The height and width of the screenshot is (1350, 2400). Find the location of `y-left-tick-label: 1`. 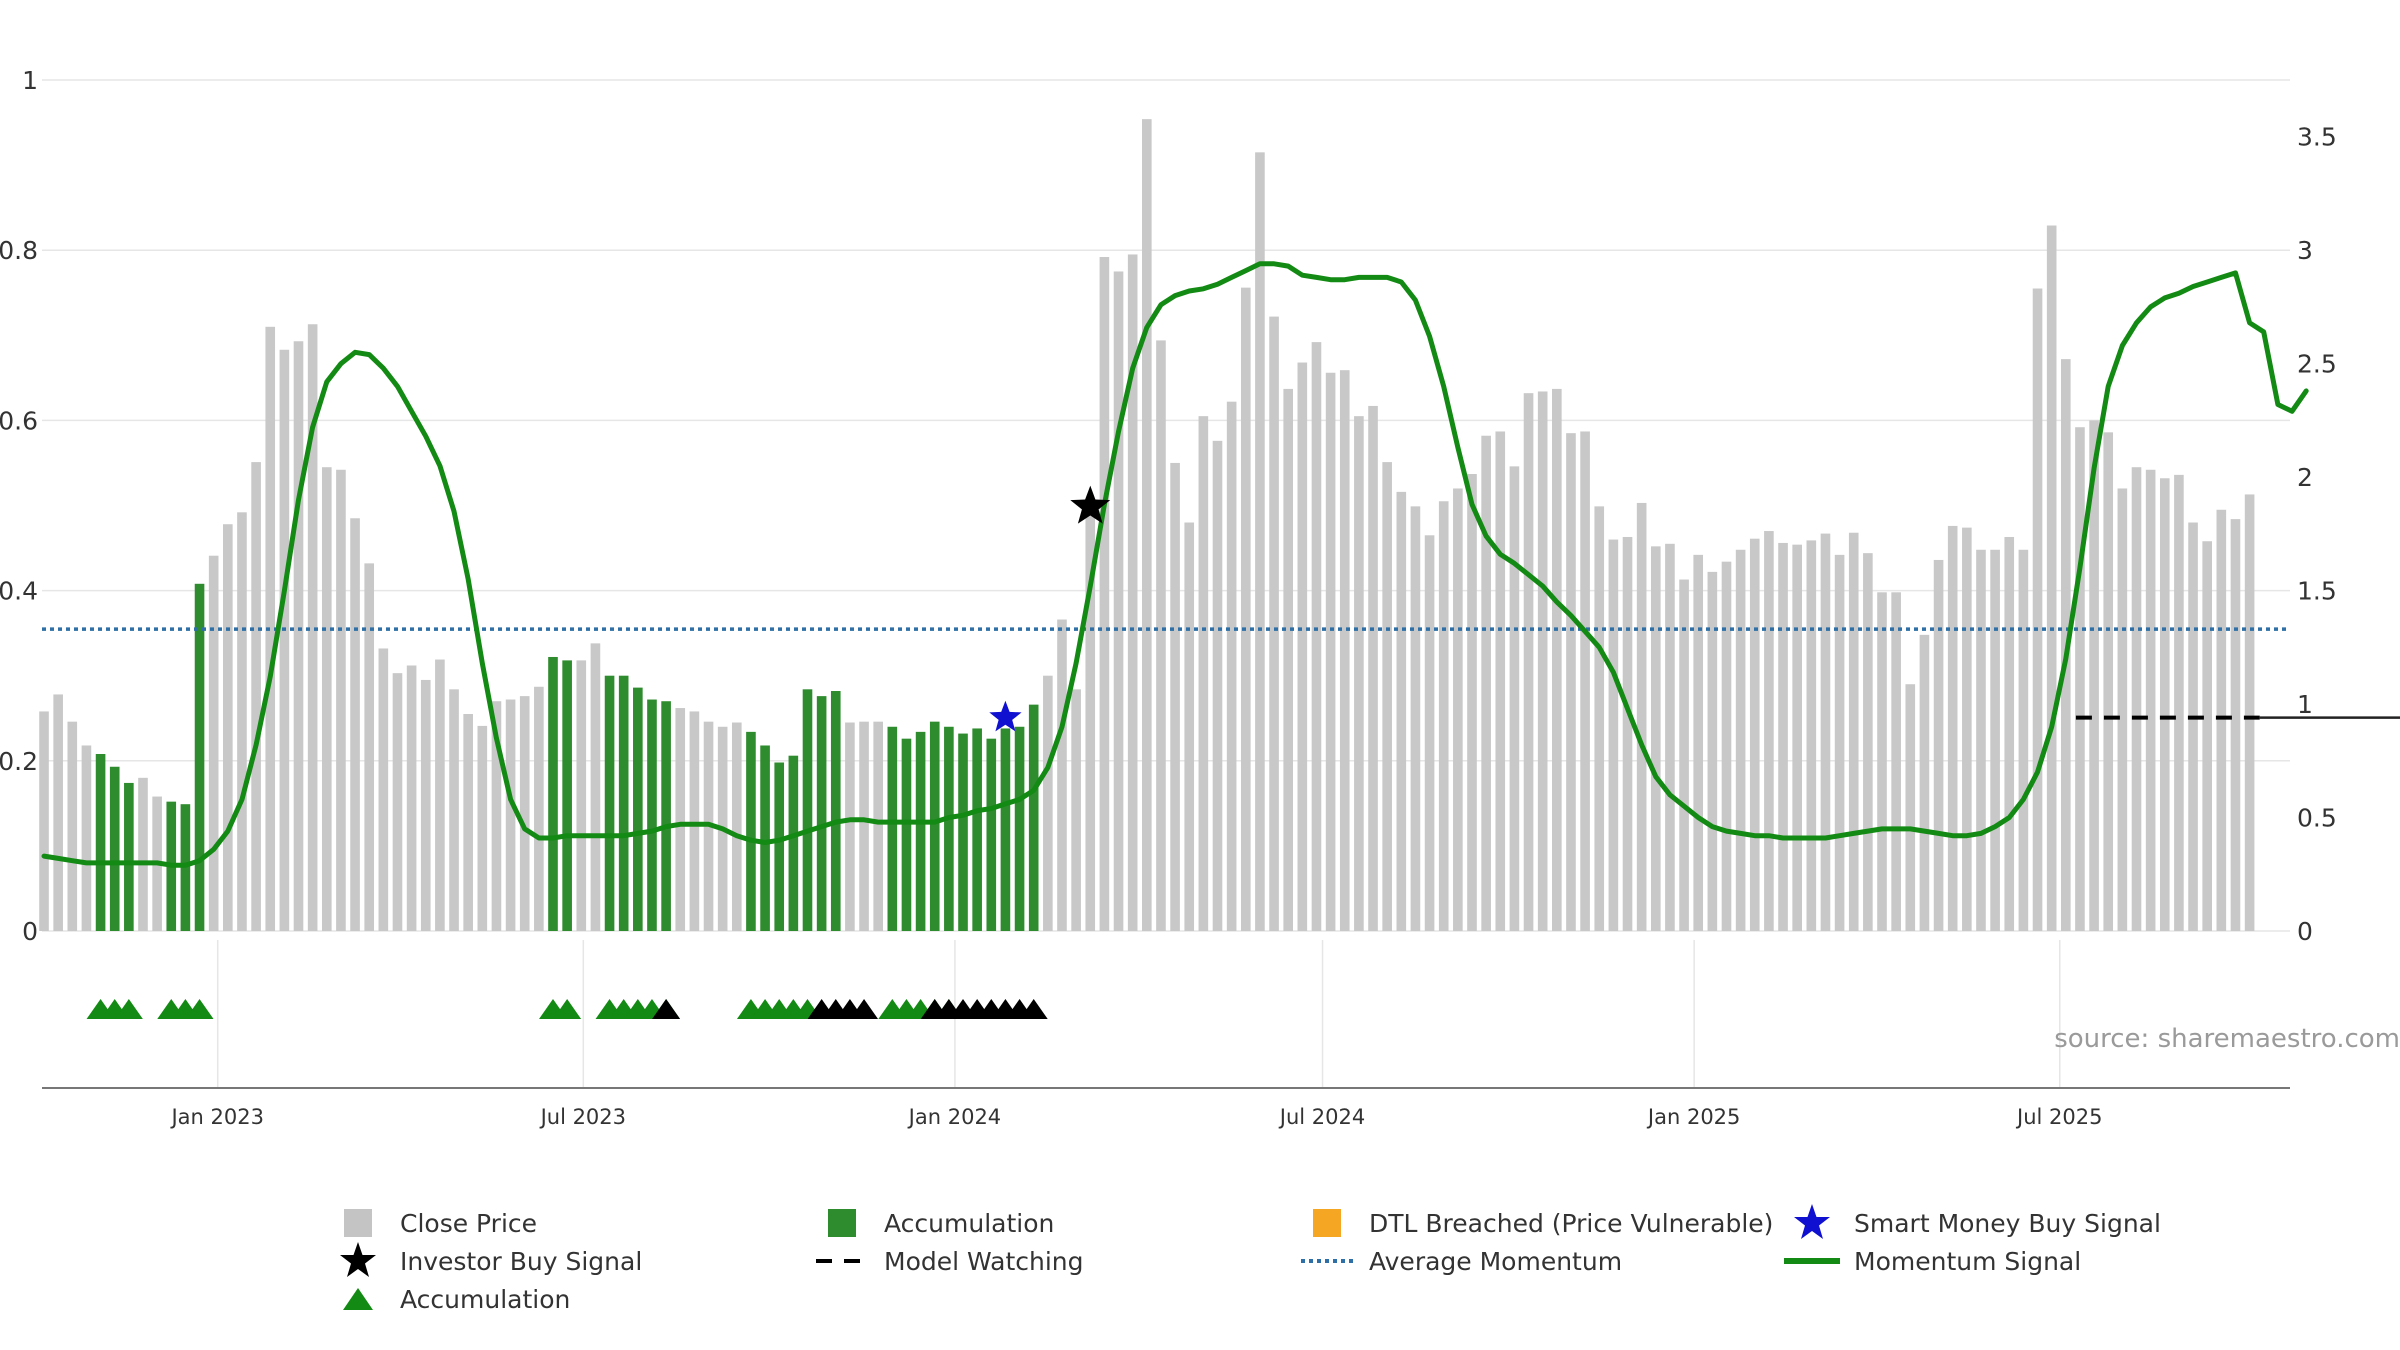

y-left-tick-label: 1 is located at coordinates (30, 80).